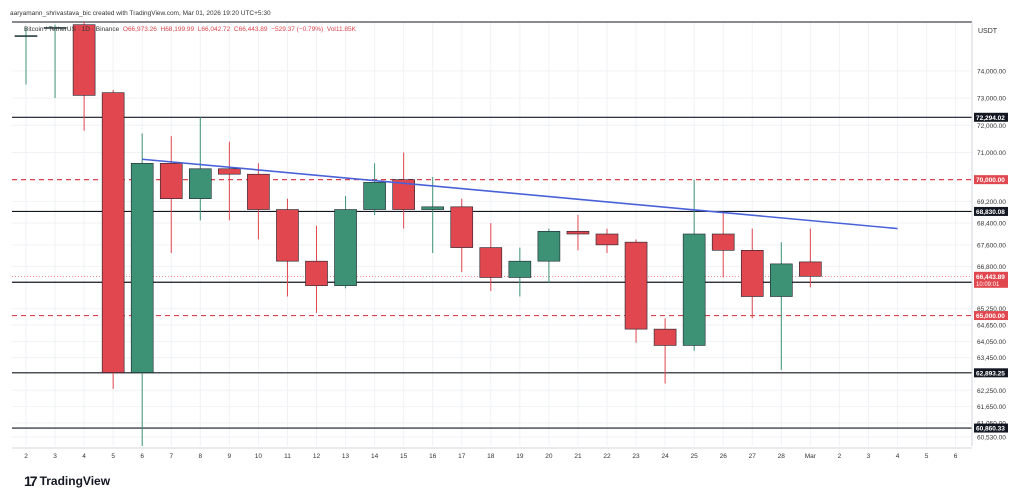 The height and width of the screenshot is (500, 1024). Describe the element at coordinates (31, 481) in the screenshot. I see `tradingview-logo-icon: 17` at that location.